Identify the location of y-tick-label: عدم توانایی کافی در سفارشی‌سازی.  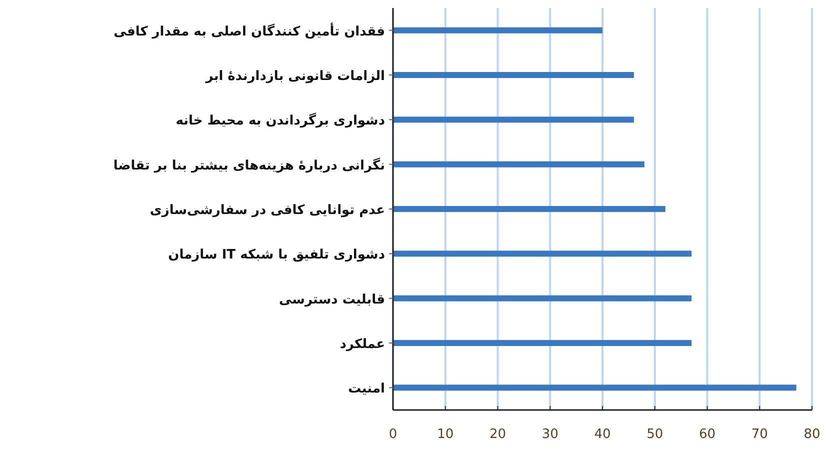
(267, 210).